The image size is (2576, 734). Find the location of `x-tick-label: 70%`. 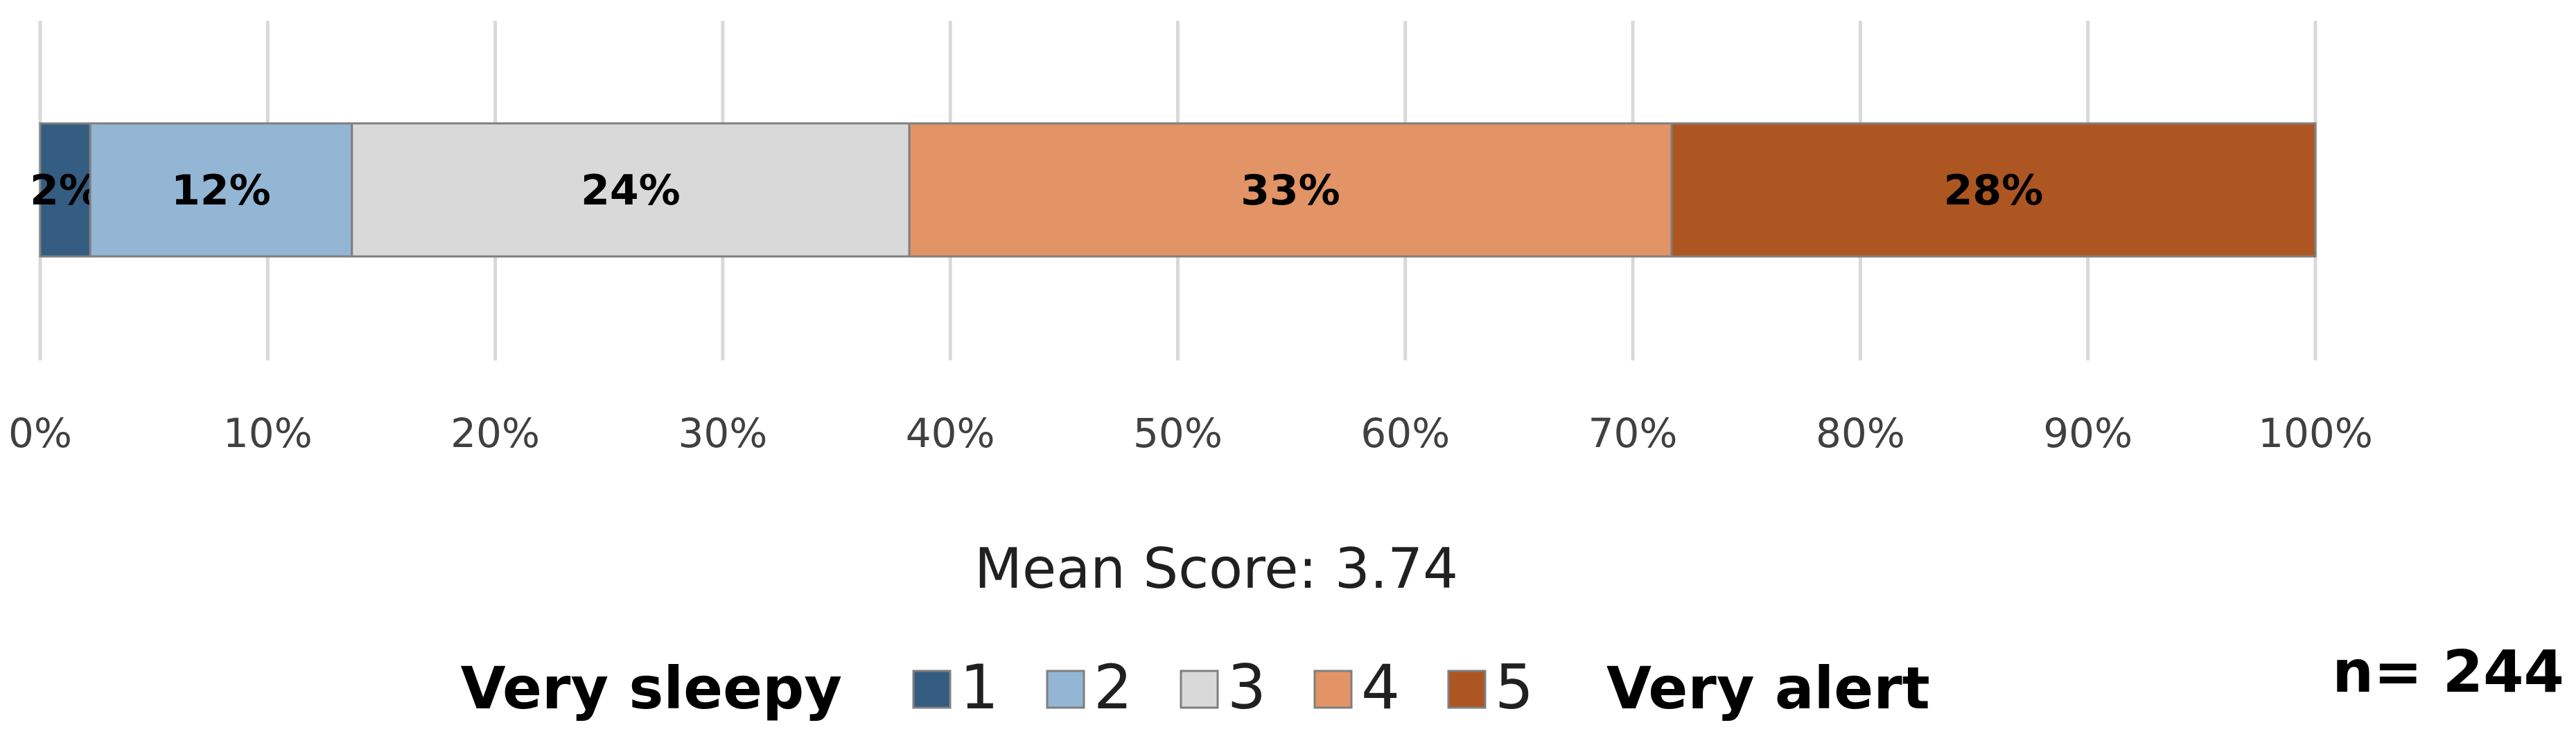

x-tick-label: 70% is located at coordinates (1633, 433).